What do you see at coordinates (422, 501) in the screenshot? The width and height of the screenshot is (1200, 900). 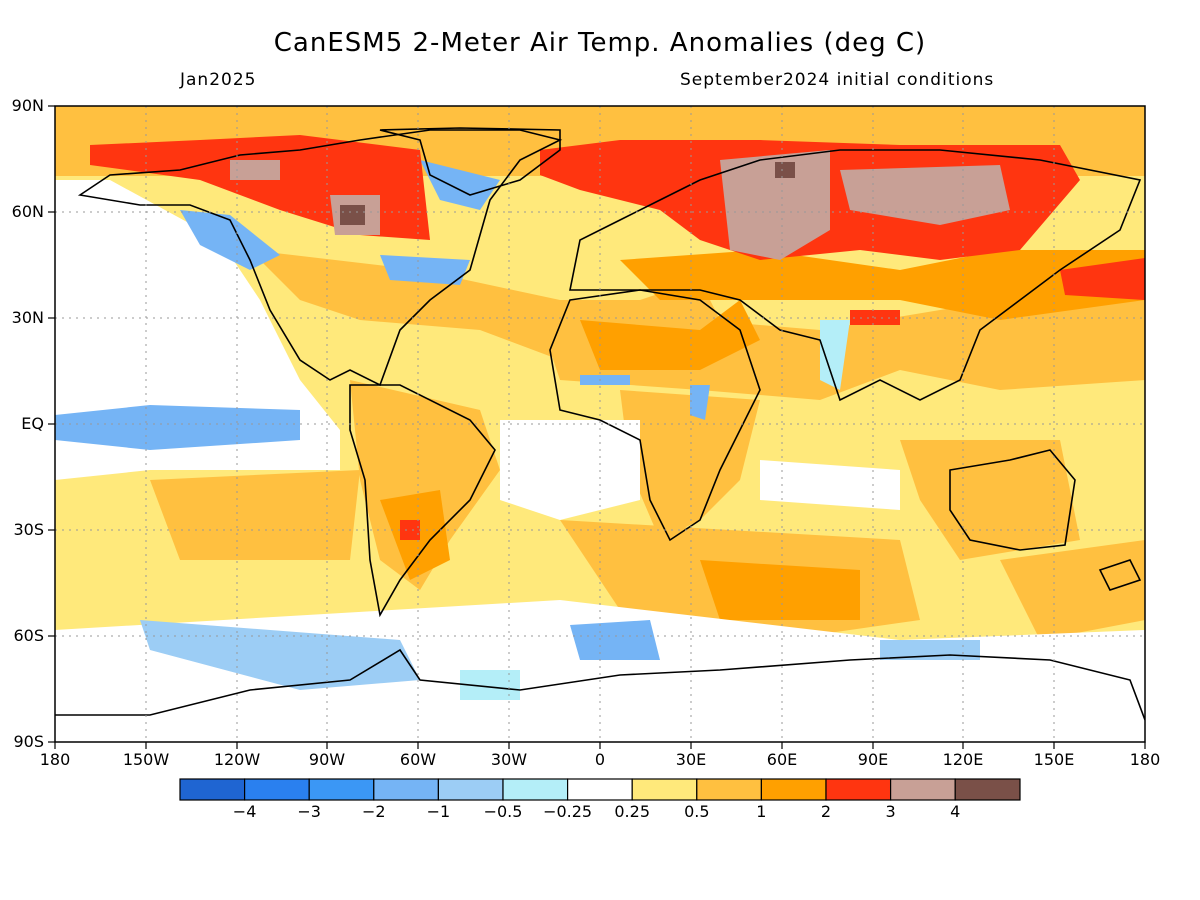 I see `south-america-outline` at bounding box center [422, 501].